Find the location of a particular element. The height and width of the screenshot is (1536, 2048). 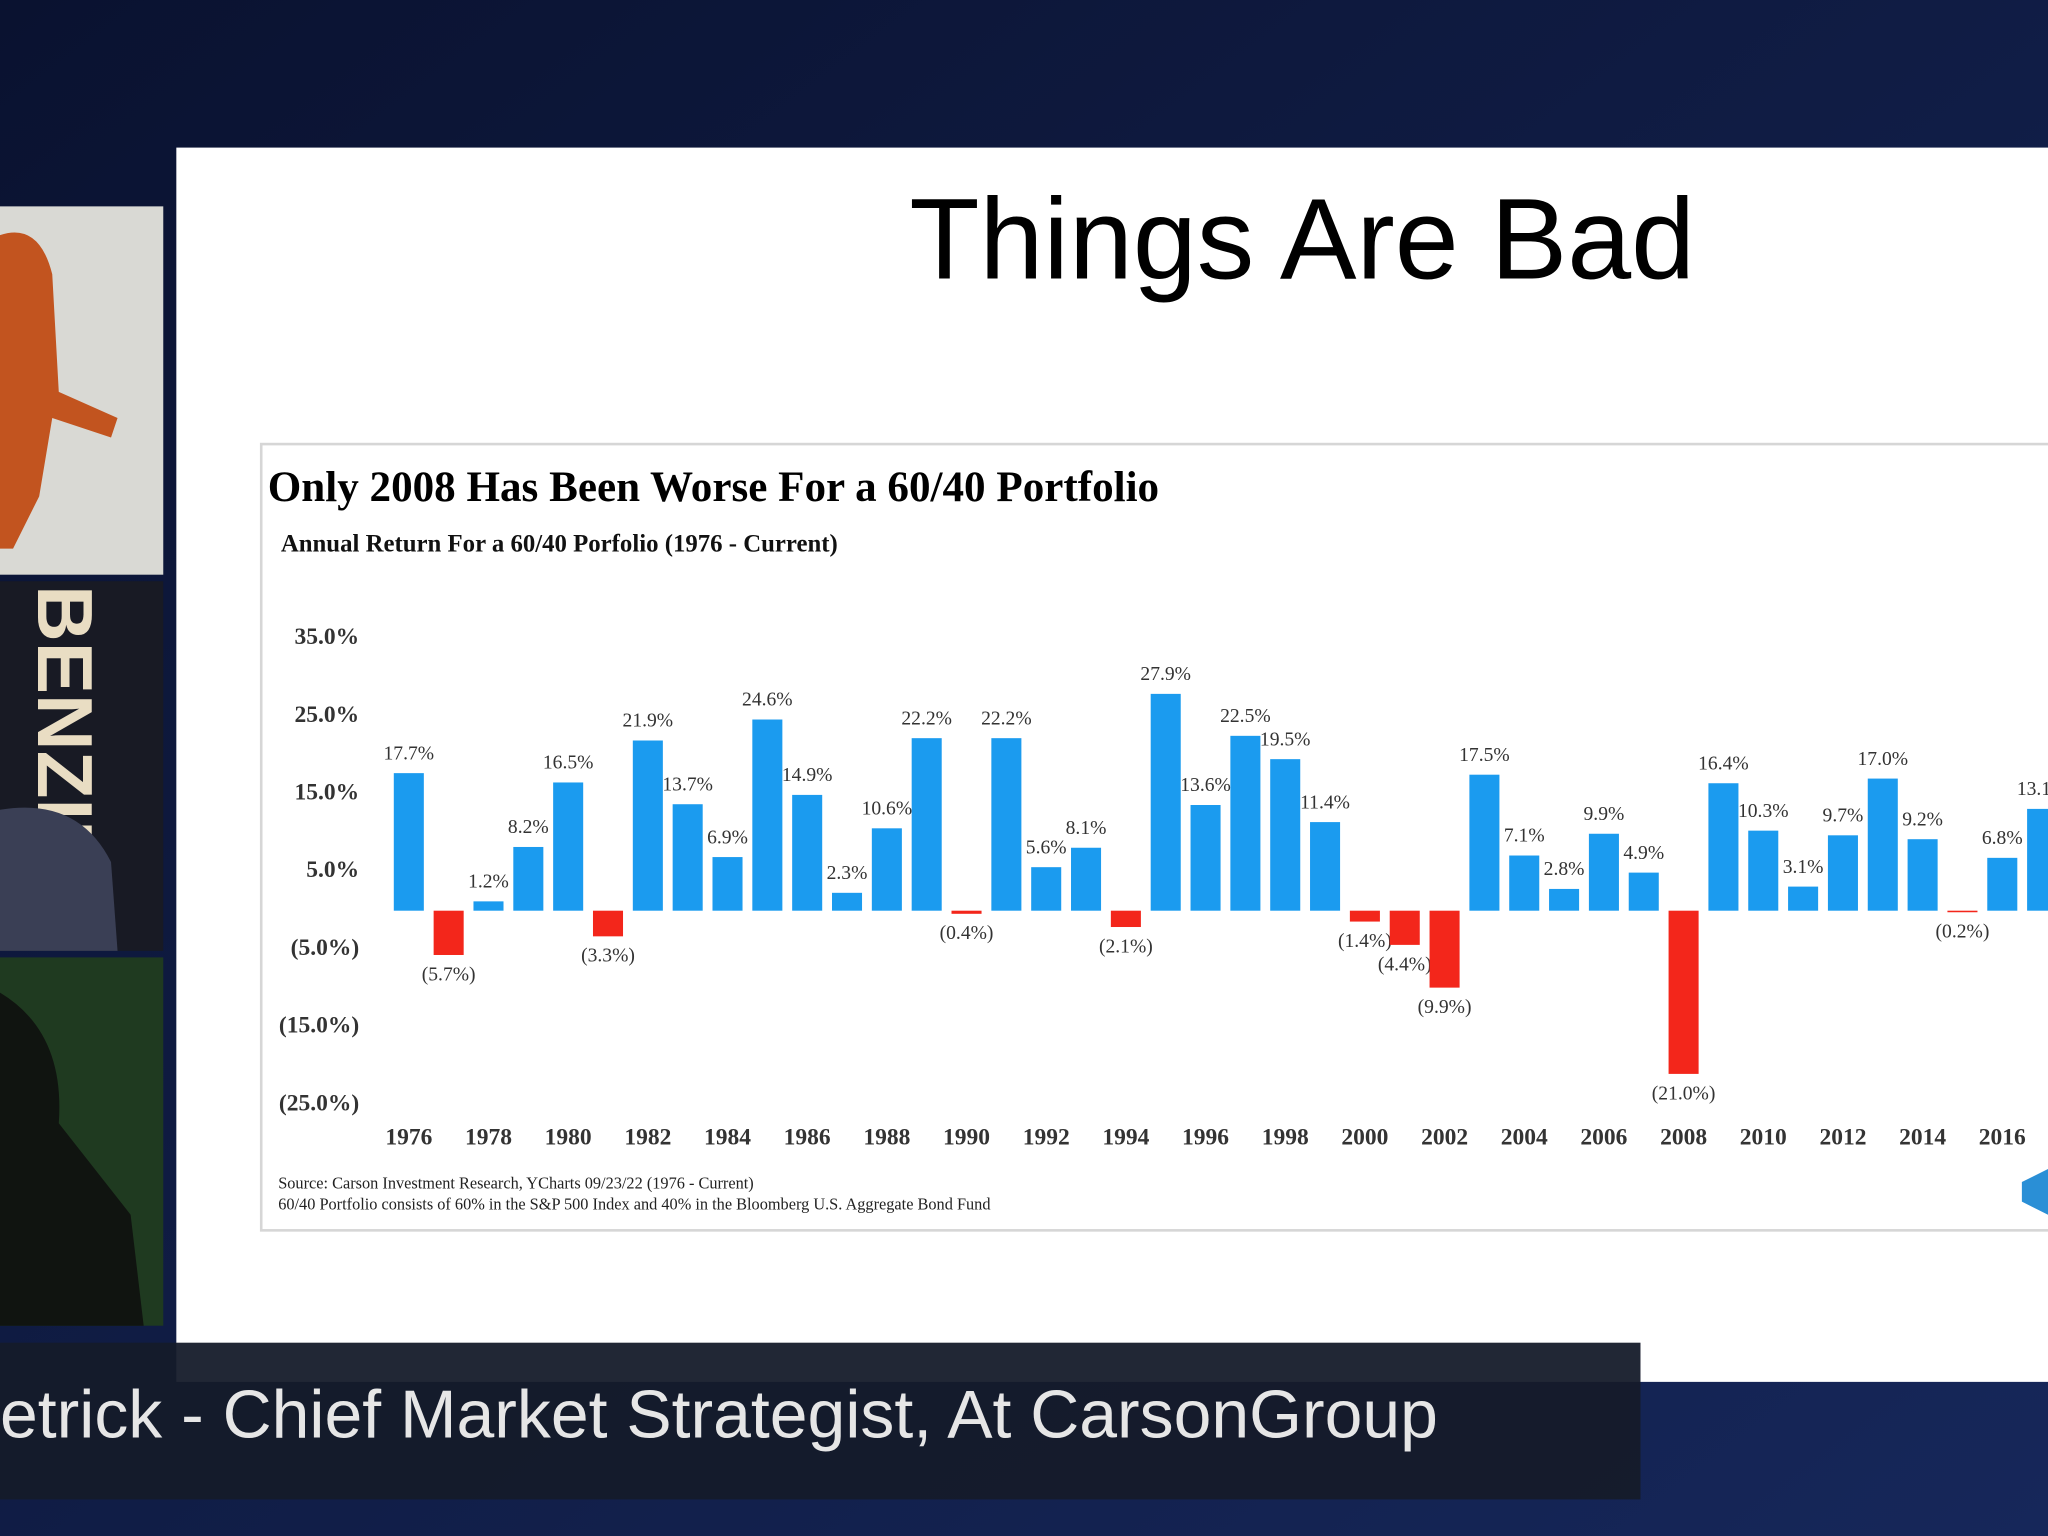

value-label: 2.3% is located at coordinates (847, 873).